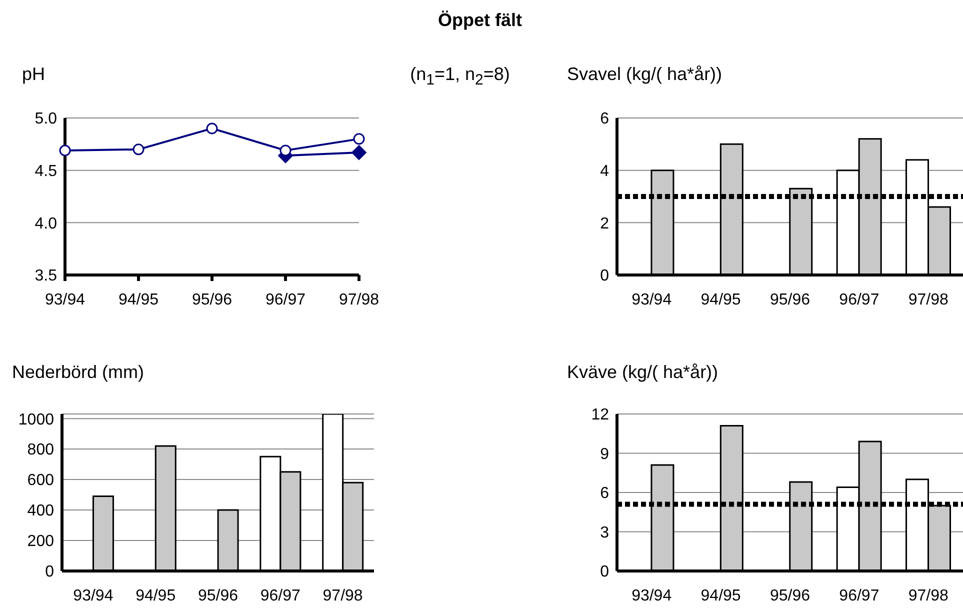 The image size is (963, 613). What do you see at coordinates (40, 541) in the screenshot?
I see `y-tick-label: 200` at bounding box center [40, 541].